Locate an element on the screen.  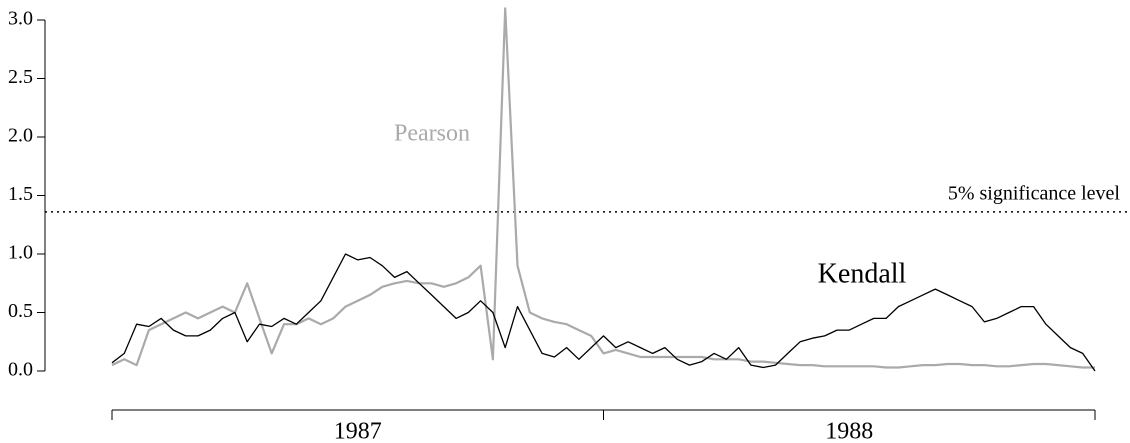
series-label: Kendall is located at coordinates (862, 273).